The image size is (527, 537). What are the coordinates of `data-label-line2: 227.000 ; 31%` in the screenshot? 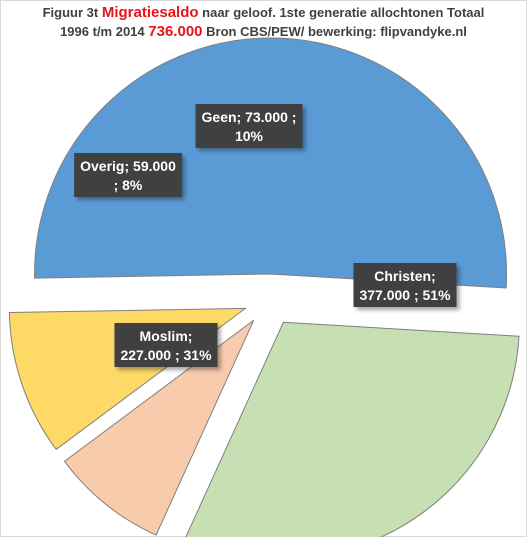 It's located at (166, 355).